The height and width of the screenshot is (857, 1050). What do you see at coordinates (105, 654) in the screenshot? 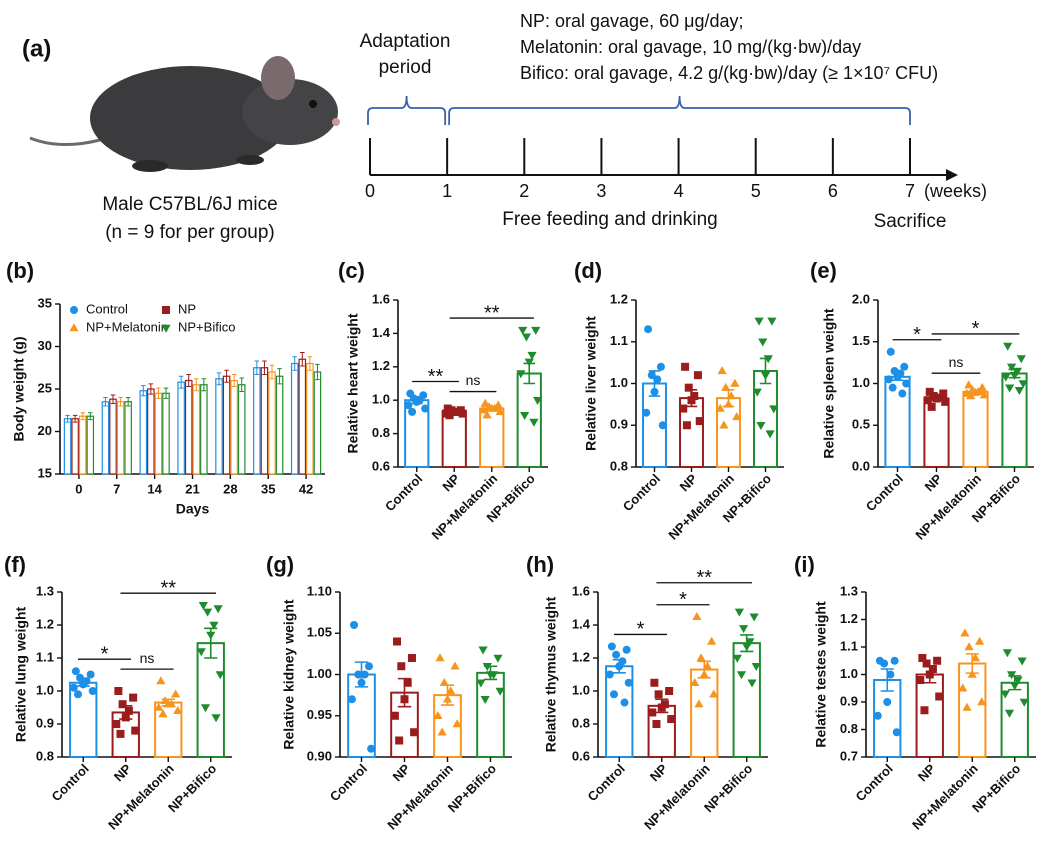
I see `significance-label: *` at bounding box center [105, 654].